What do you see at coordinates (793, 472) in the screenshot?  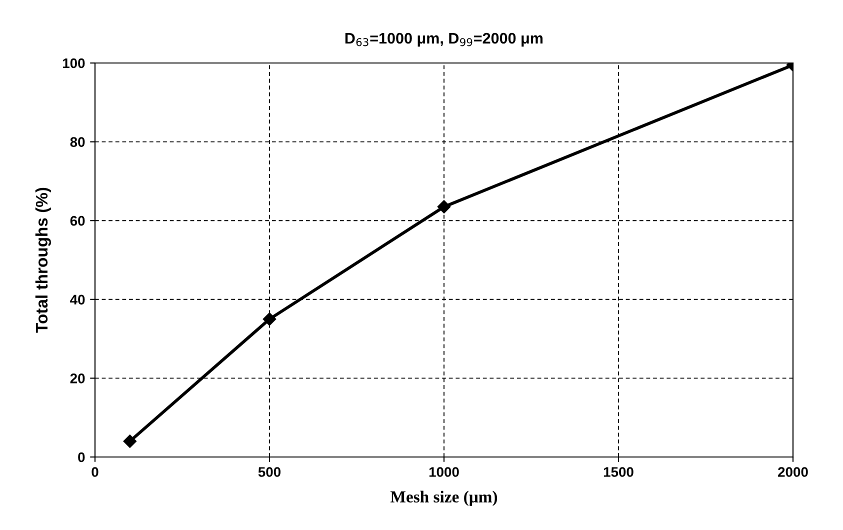 I see `x-tick-label: 2000` at bounding box center [793, 472].